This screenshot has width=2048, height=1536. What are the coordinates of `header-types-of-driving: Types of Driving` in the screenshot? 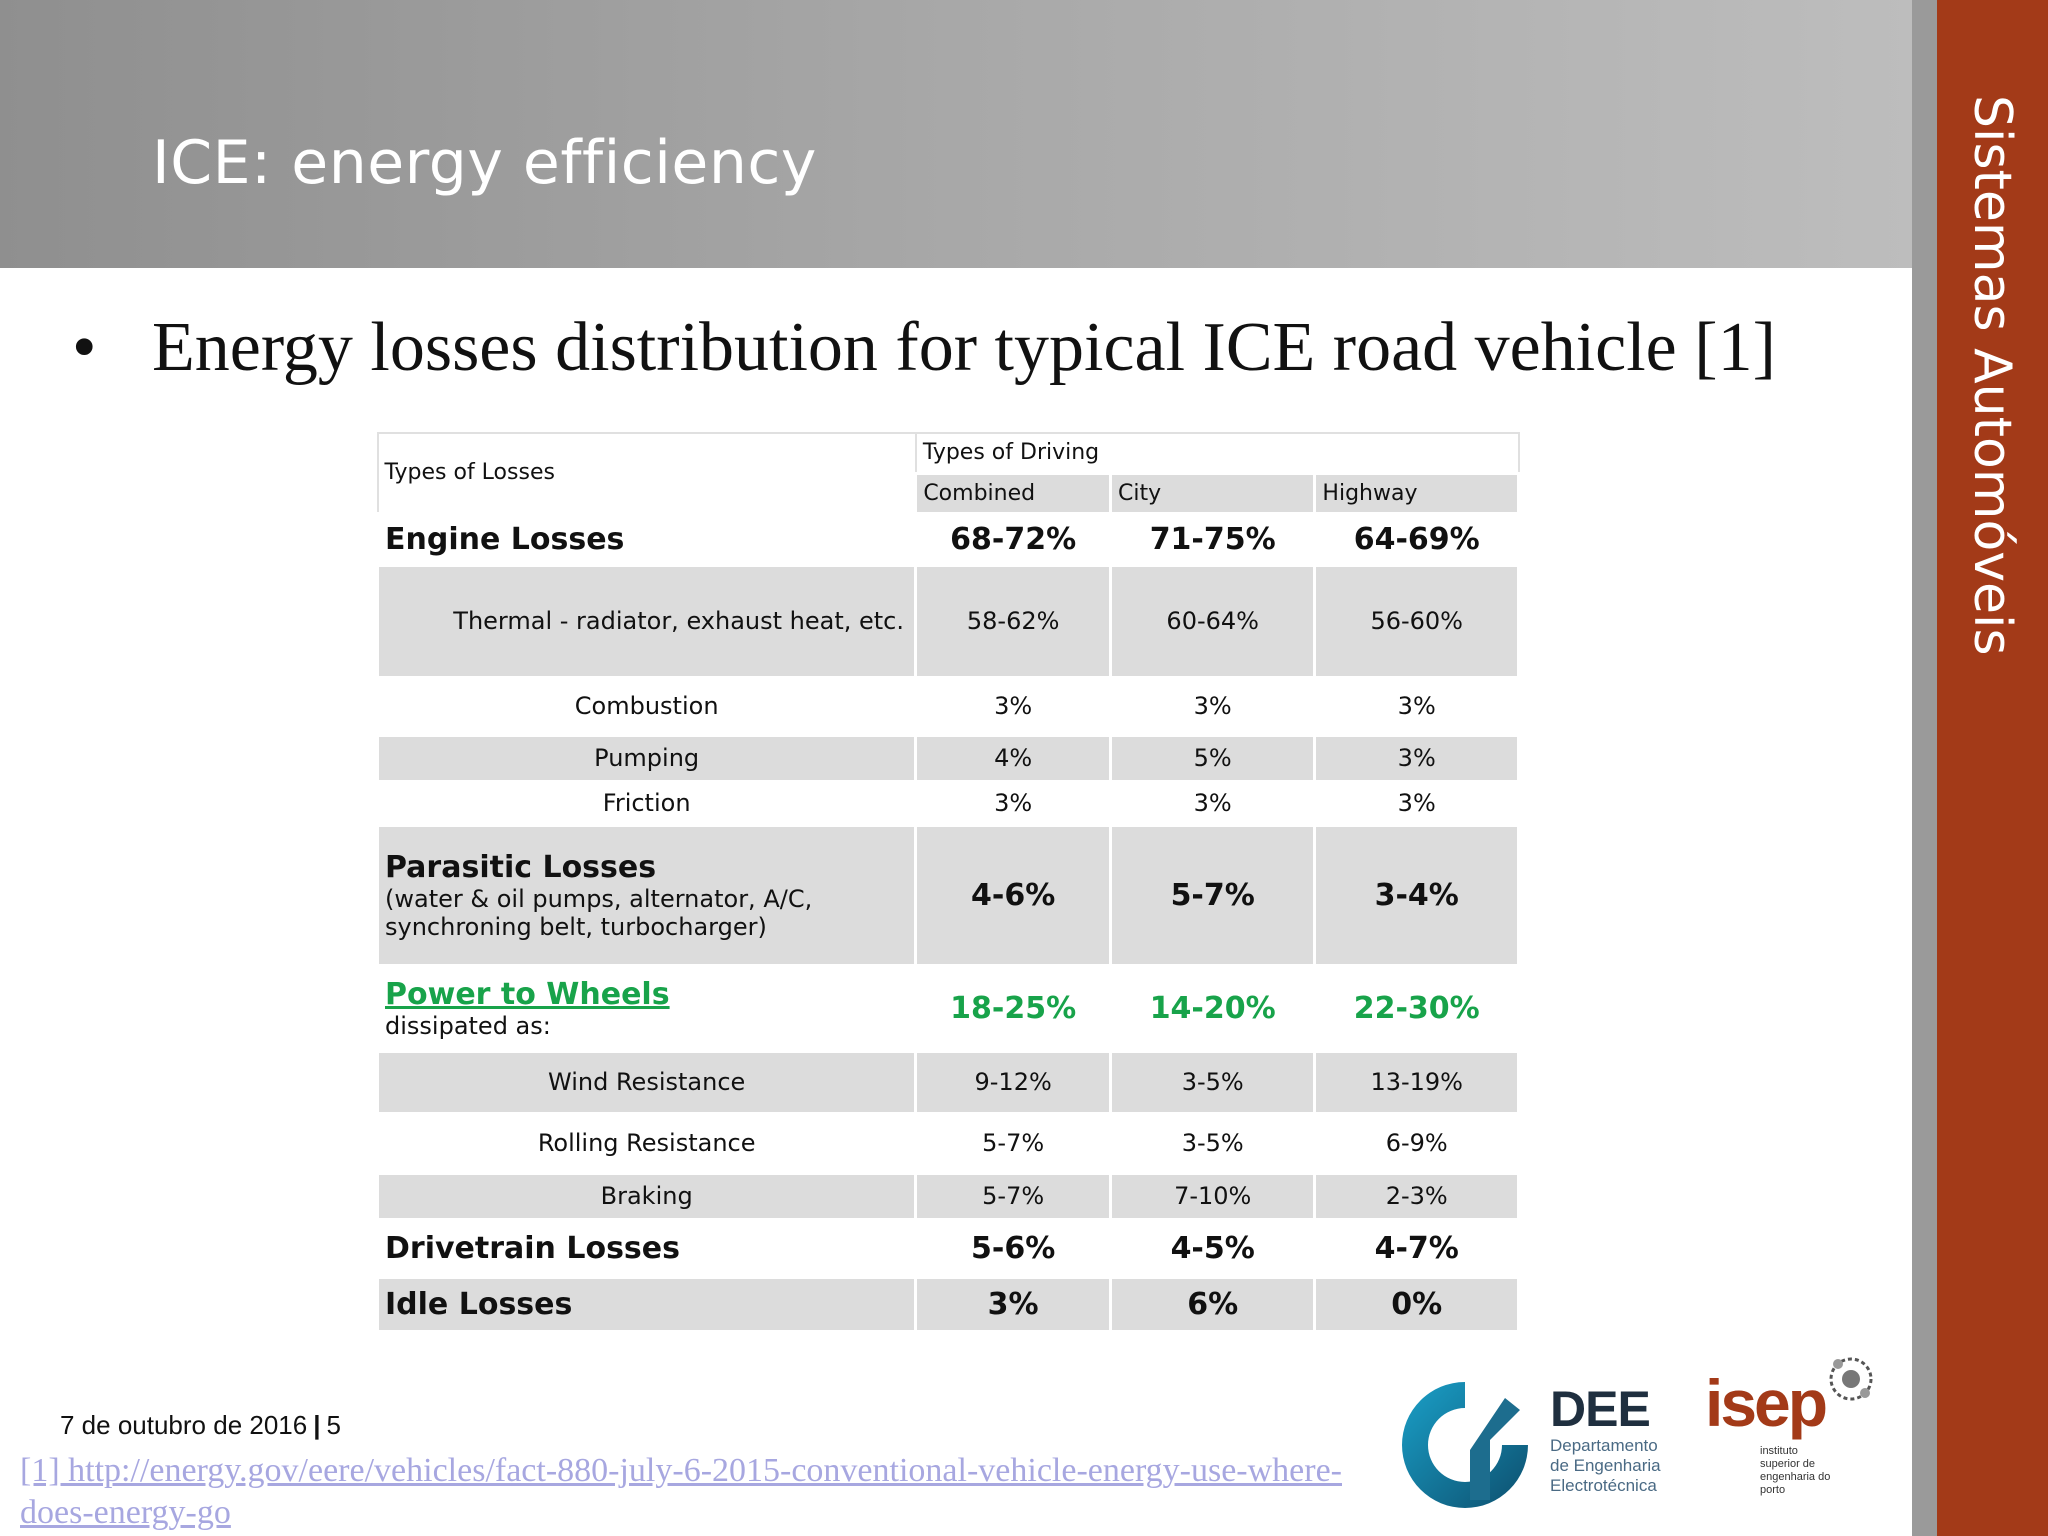 It's located at (1217, 453).